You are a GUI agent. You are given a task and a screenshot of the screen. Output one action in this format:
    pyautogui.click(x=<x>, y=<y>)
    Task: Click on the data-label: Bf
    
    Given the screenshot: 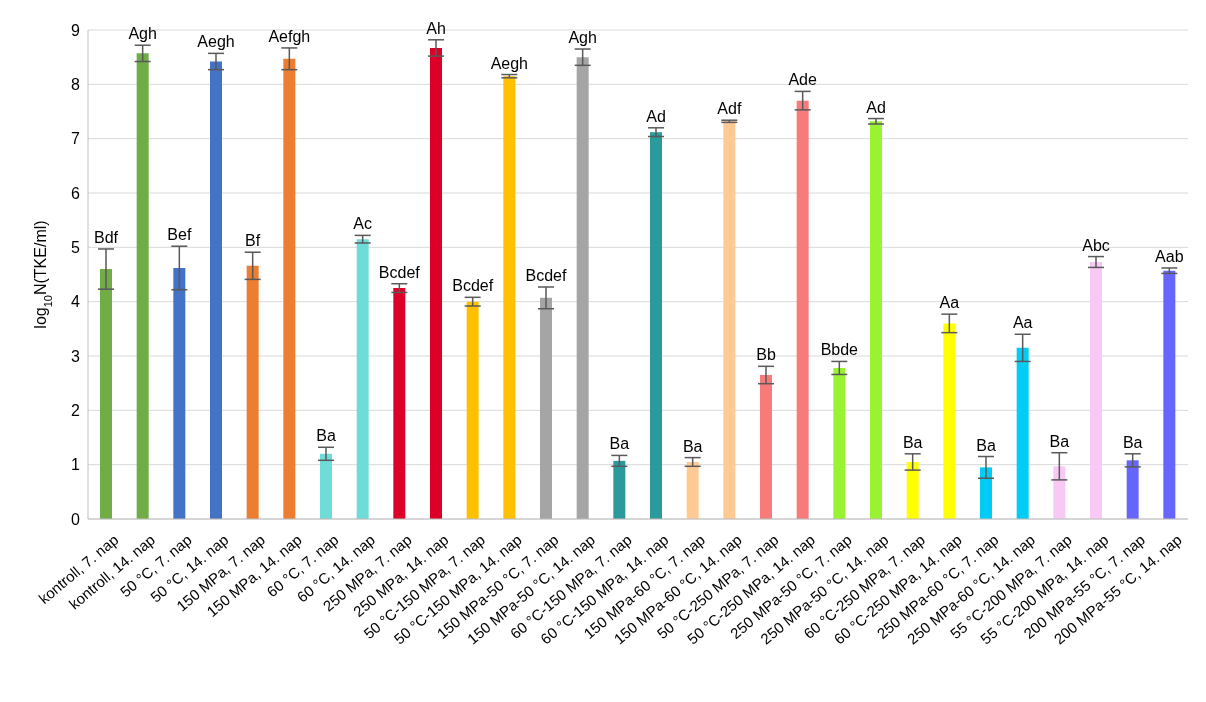 What is the action you would take?
    pyautogui.click(x=253, y=241)
    